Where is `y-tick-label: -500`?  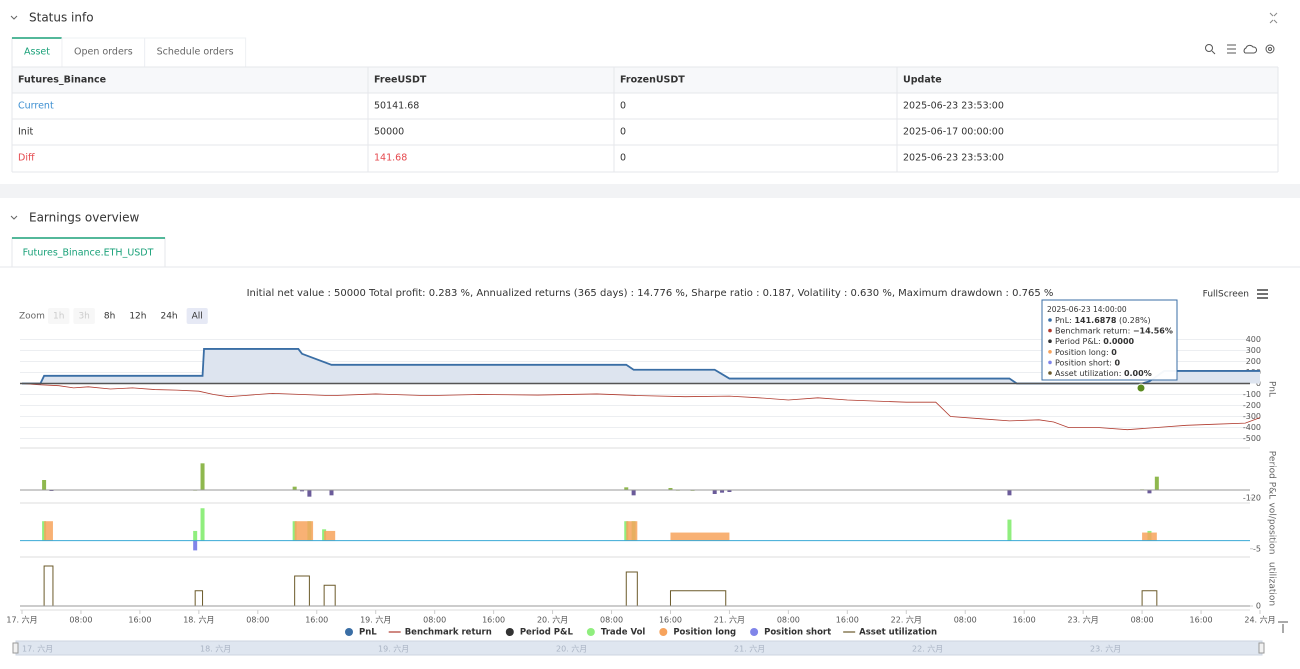
y-tick-label: -500 is located at coordinates (1252, 438).